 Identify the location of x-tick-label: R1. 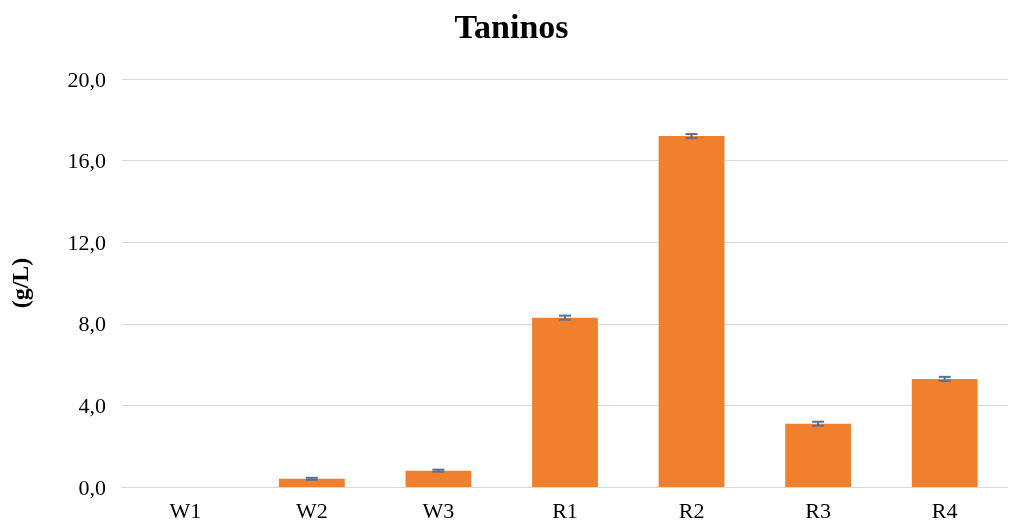
(565, 510).